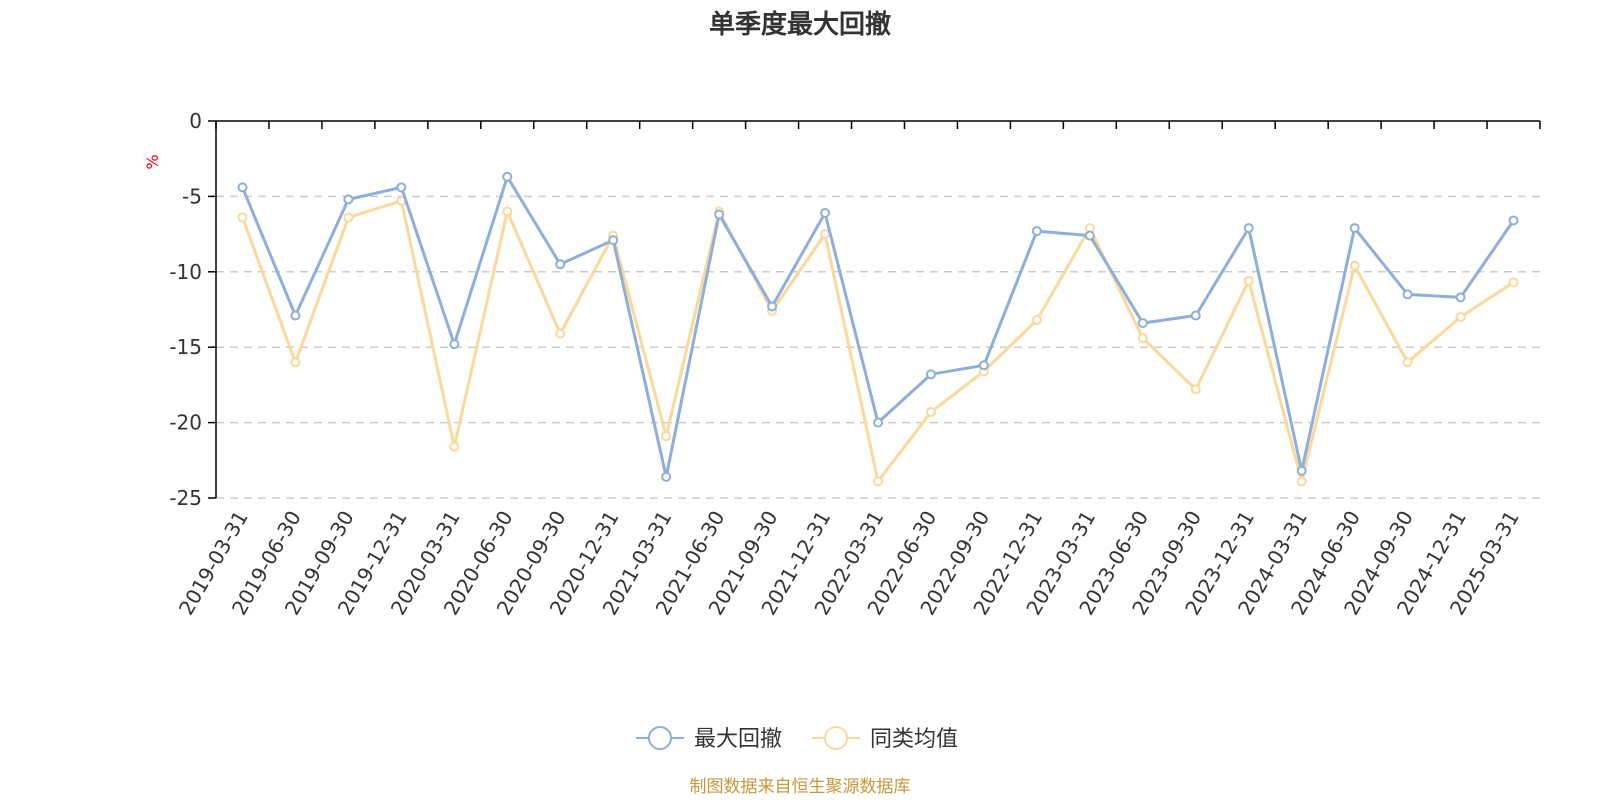  Describe the element at coordinates (914, 739) in the screenshot. I see `legend-label: 同类均值` at that location.